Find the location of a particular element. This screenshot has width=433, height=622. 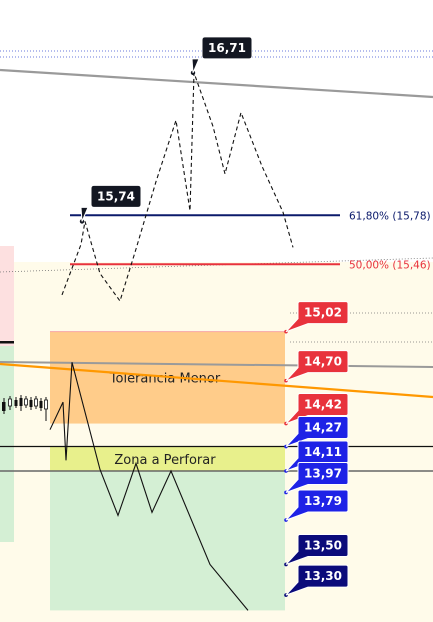

dark-level-bar is located at coordinates (7, 342).